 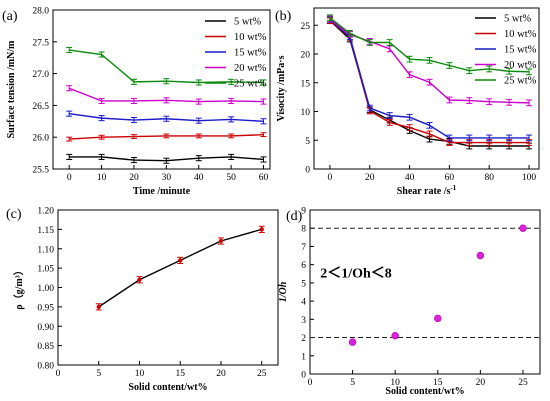 What do you see at coordinates (303, 339) in the screenshot?
I see `y-tick-label: 2` at bounding box center [303, 339].